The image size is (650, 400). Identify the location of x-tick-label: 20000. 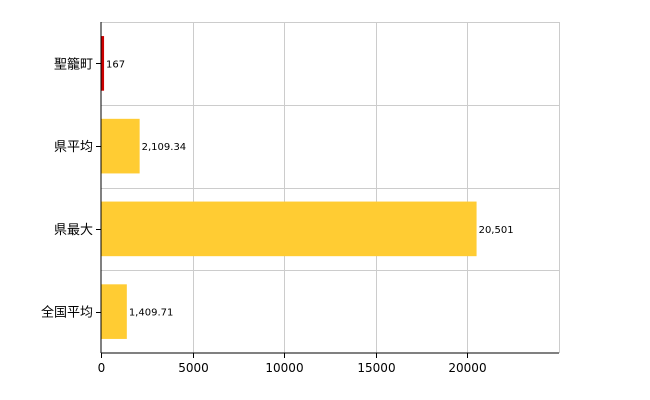
(467, 368).